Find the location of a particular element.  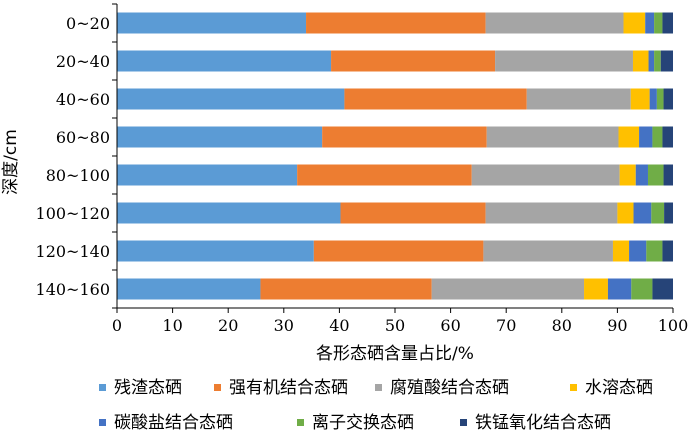

y-tick-label: 40~60 is located at coordinates (83, 99).